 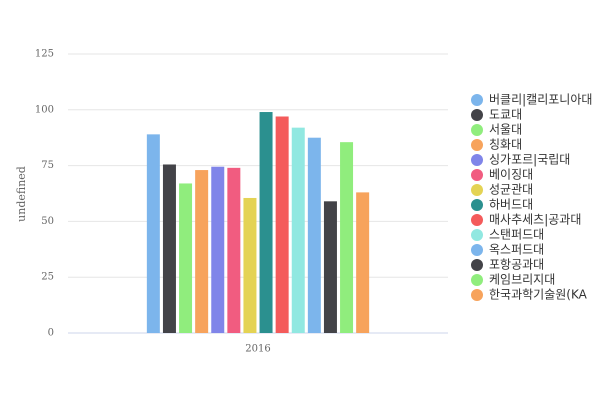 What do you see at coordinates (511, 175) in the screenshot?
I see `legend-label: 베이징대` at bounding box center [511, 175].